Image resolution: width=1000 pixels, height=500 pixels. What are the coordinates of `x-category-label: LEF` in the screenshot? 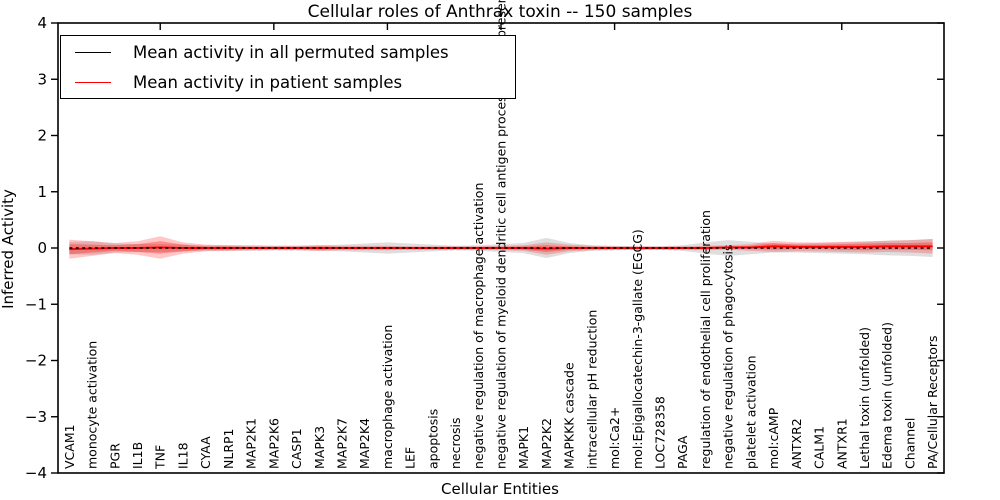 It's located at (410, 458).